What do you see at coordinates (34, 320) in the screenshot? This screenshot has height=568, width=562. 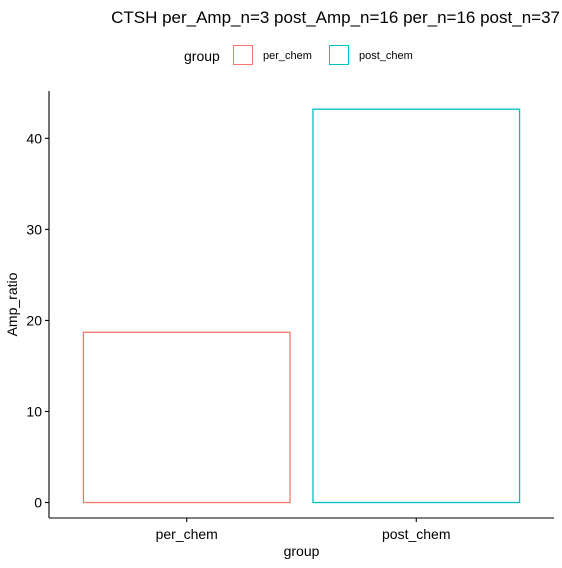 I see `y-tick-label: 20` at bounding box center [34, 320].